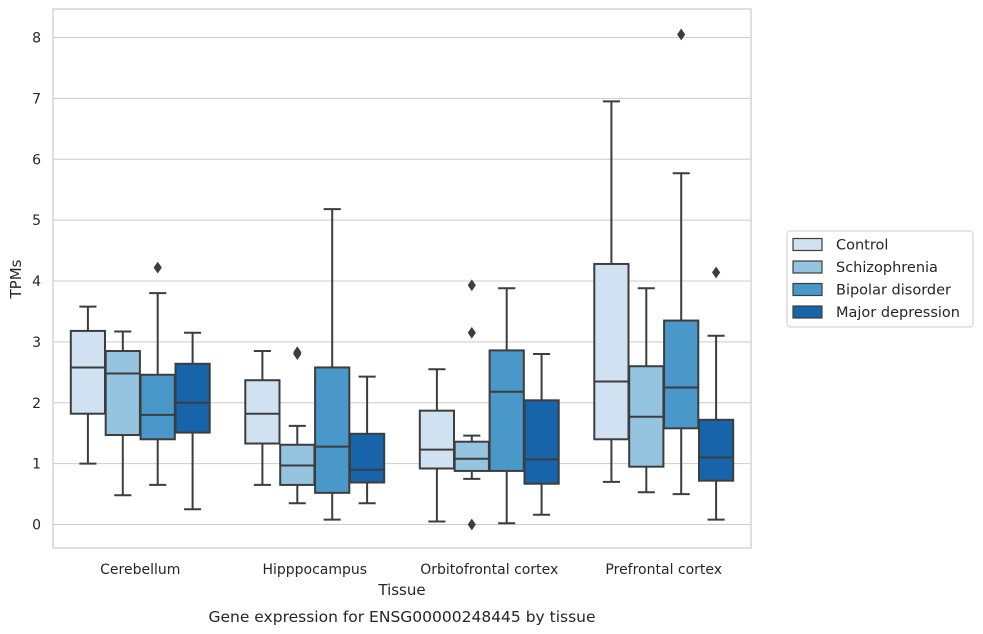  Describe the element at coordinates (36, 465) in the screenshot. I see `y-tick-label: 1` at that location.